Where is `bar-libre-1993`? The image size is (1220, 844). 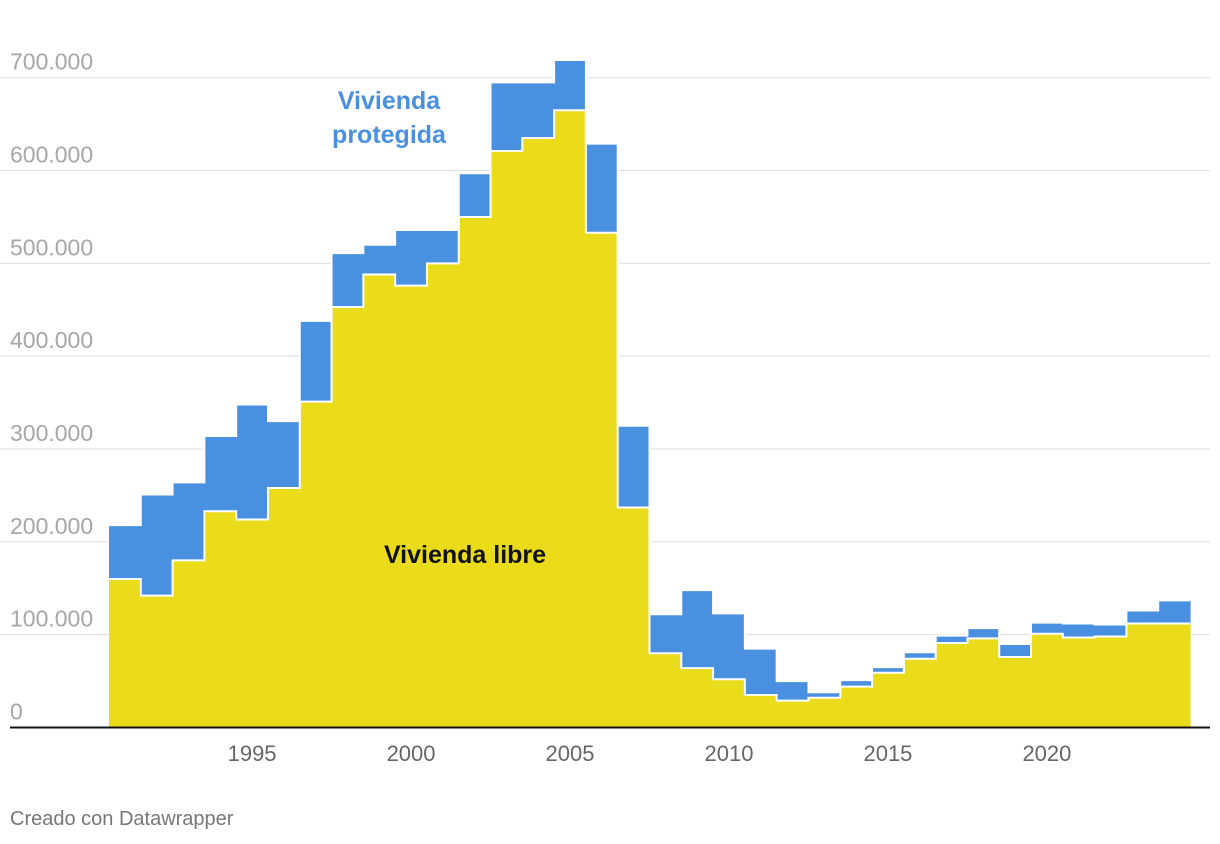
bar-libre-1993 is located at coordinates (188, 644).